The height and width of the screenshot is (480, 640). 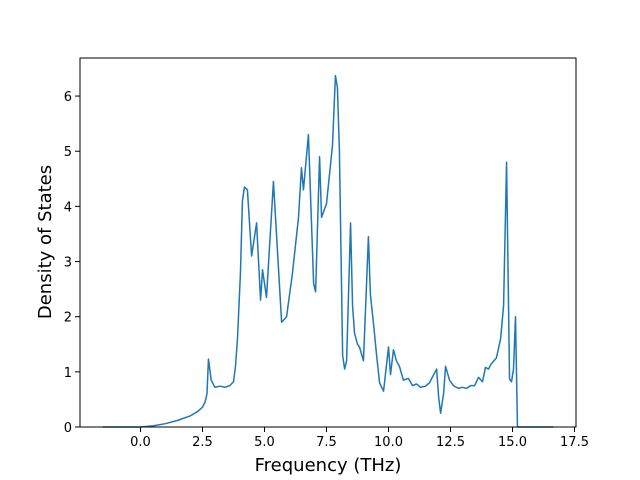 What do you see at coordinates (450, 442) in the screenshot?
I see `x-tick-label: 12.5` at bounding box center [450, 442].